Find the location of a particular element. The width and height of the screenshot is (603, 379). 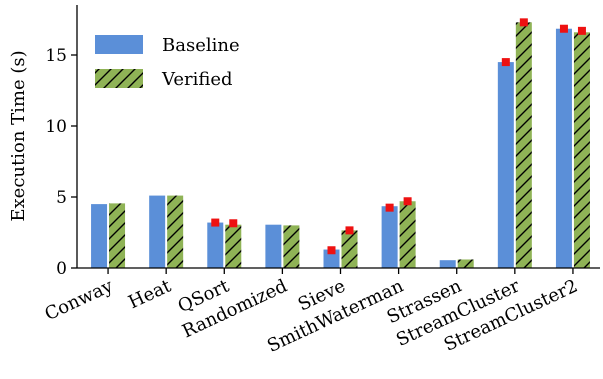

bar-baseline-conway is located at coordinates (99, 236).